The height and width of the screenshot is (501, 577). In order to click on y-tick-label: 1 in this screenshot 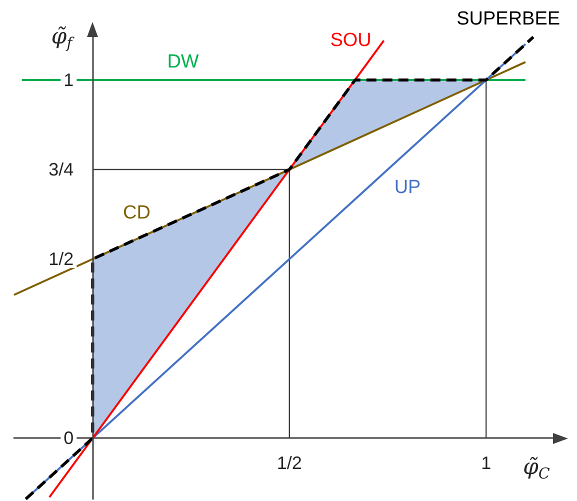, I will do `click(69, 80)`.